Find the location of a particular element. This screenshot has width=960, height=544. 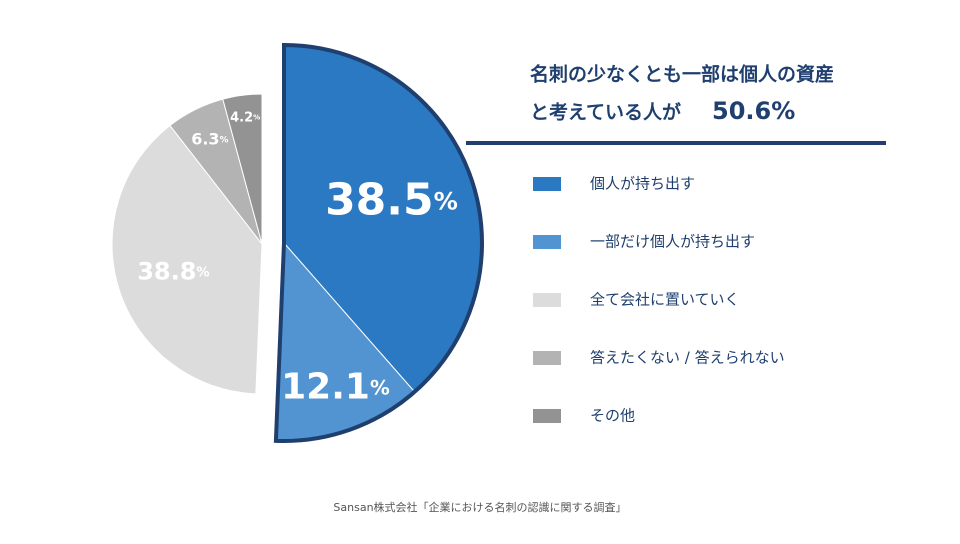

annotation-line1: 名刺の少なくとも一部は個人の資産 is located at coordinates (682, 74).